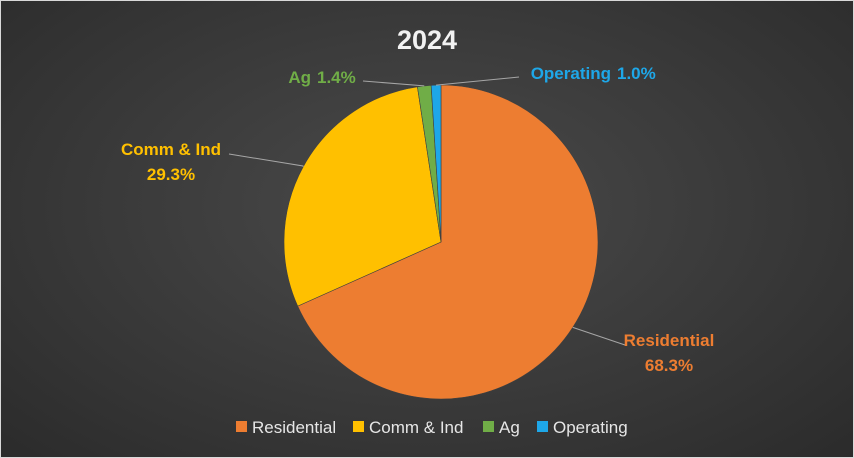  Describe the element at coordinates (427, 40) in the screenshot. I see `chart-title: 2024` at that location.